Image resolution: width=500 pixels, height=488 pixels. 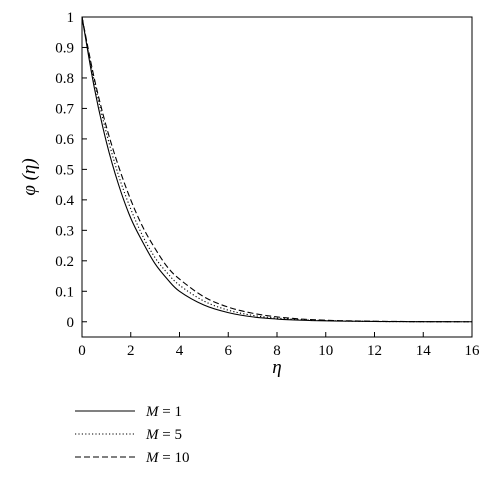 I want to click on y-tick-label: 0.6, so click(x=64, y=140).